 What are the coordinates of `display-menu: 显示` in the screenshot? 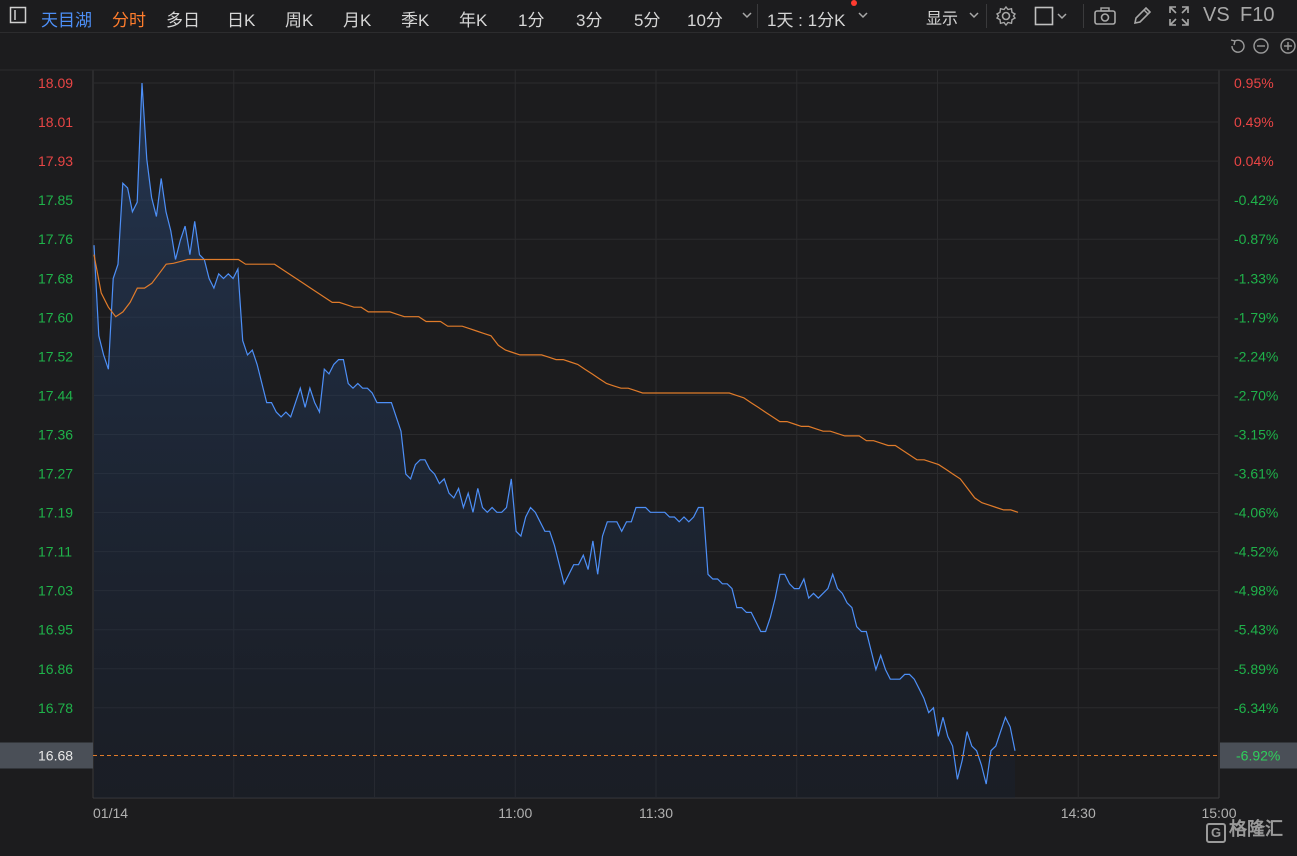 It's located at (942, 19).